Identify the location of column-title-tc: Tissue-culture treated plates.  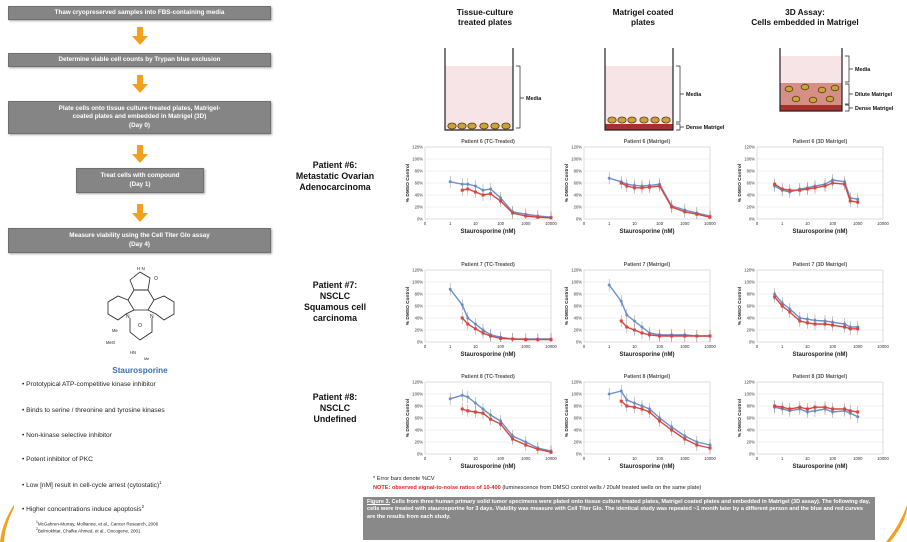
(485, 17).